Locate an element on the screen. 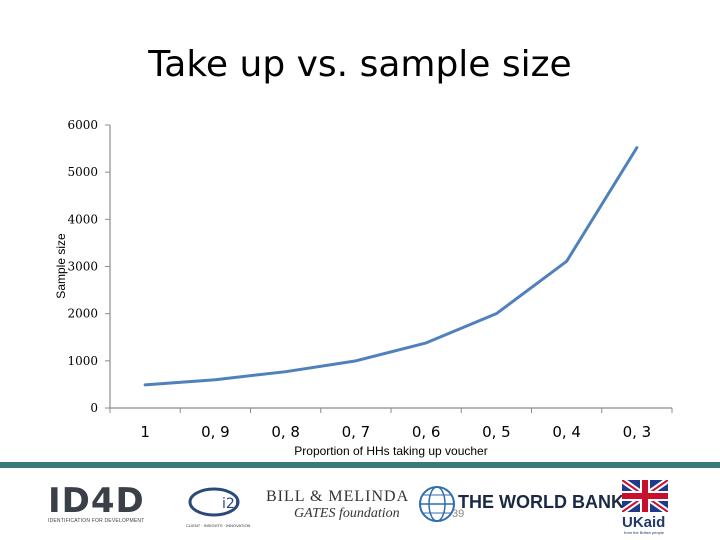 This screenshot has width=720, height=540. page-number: 39 is located at coordinates (458, 514).